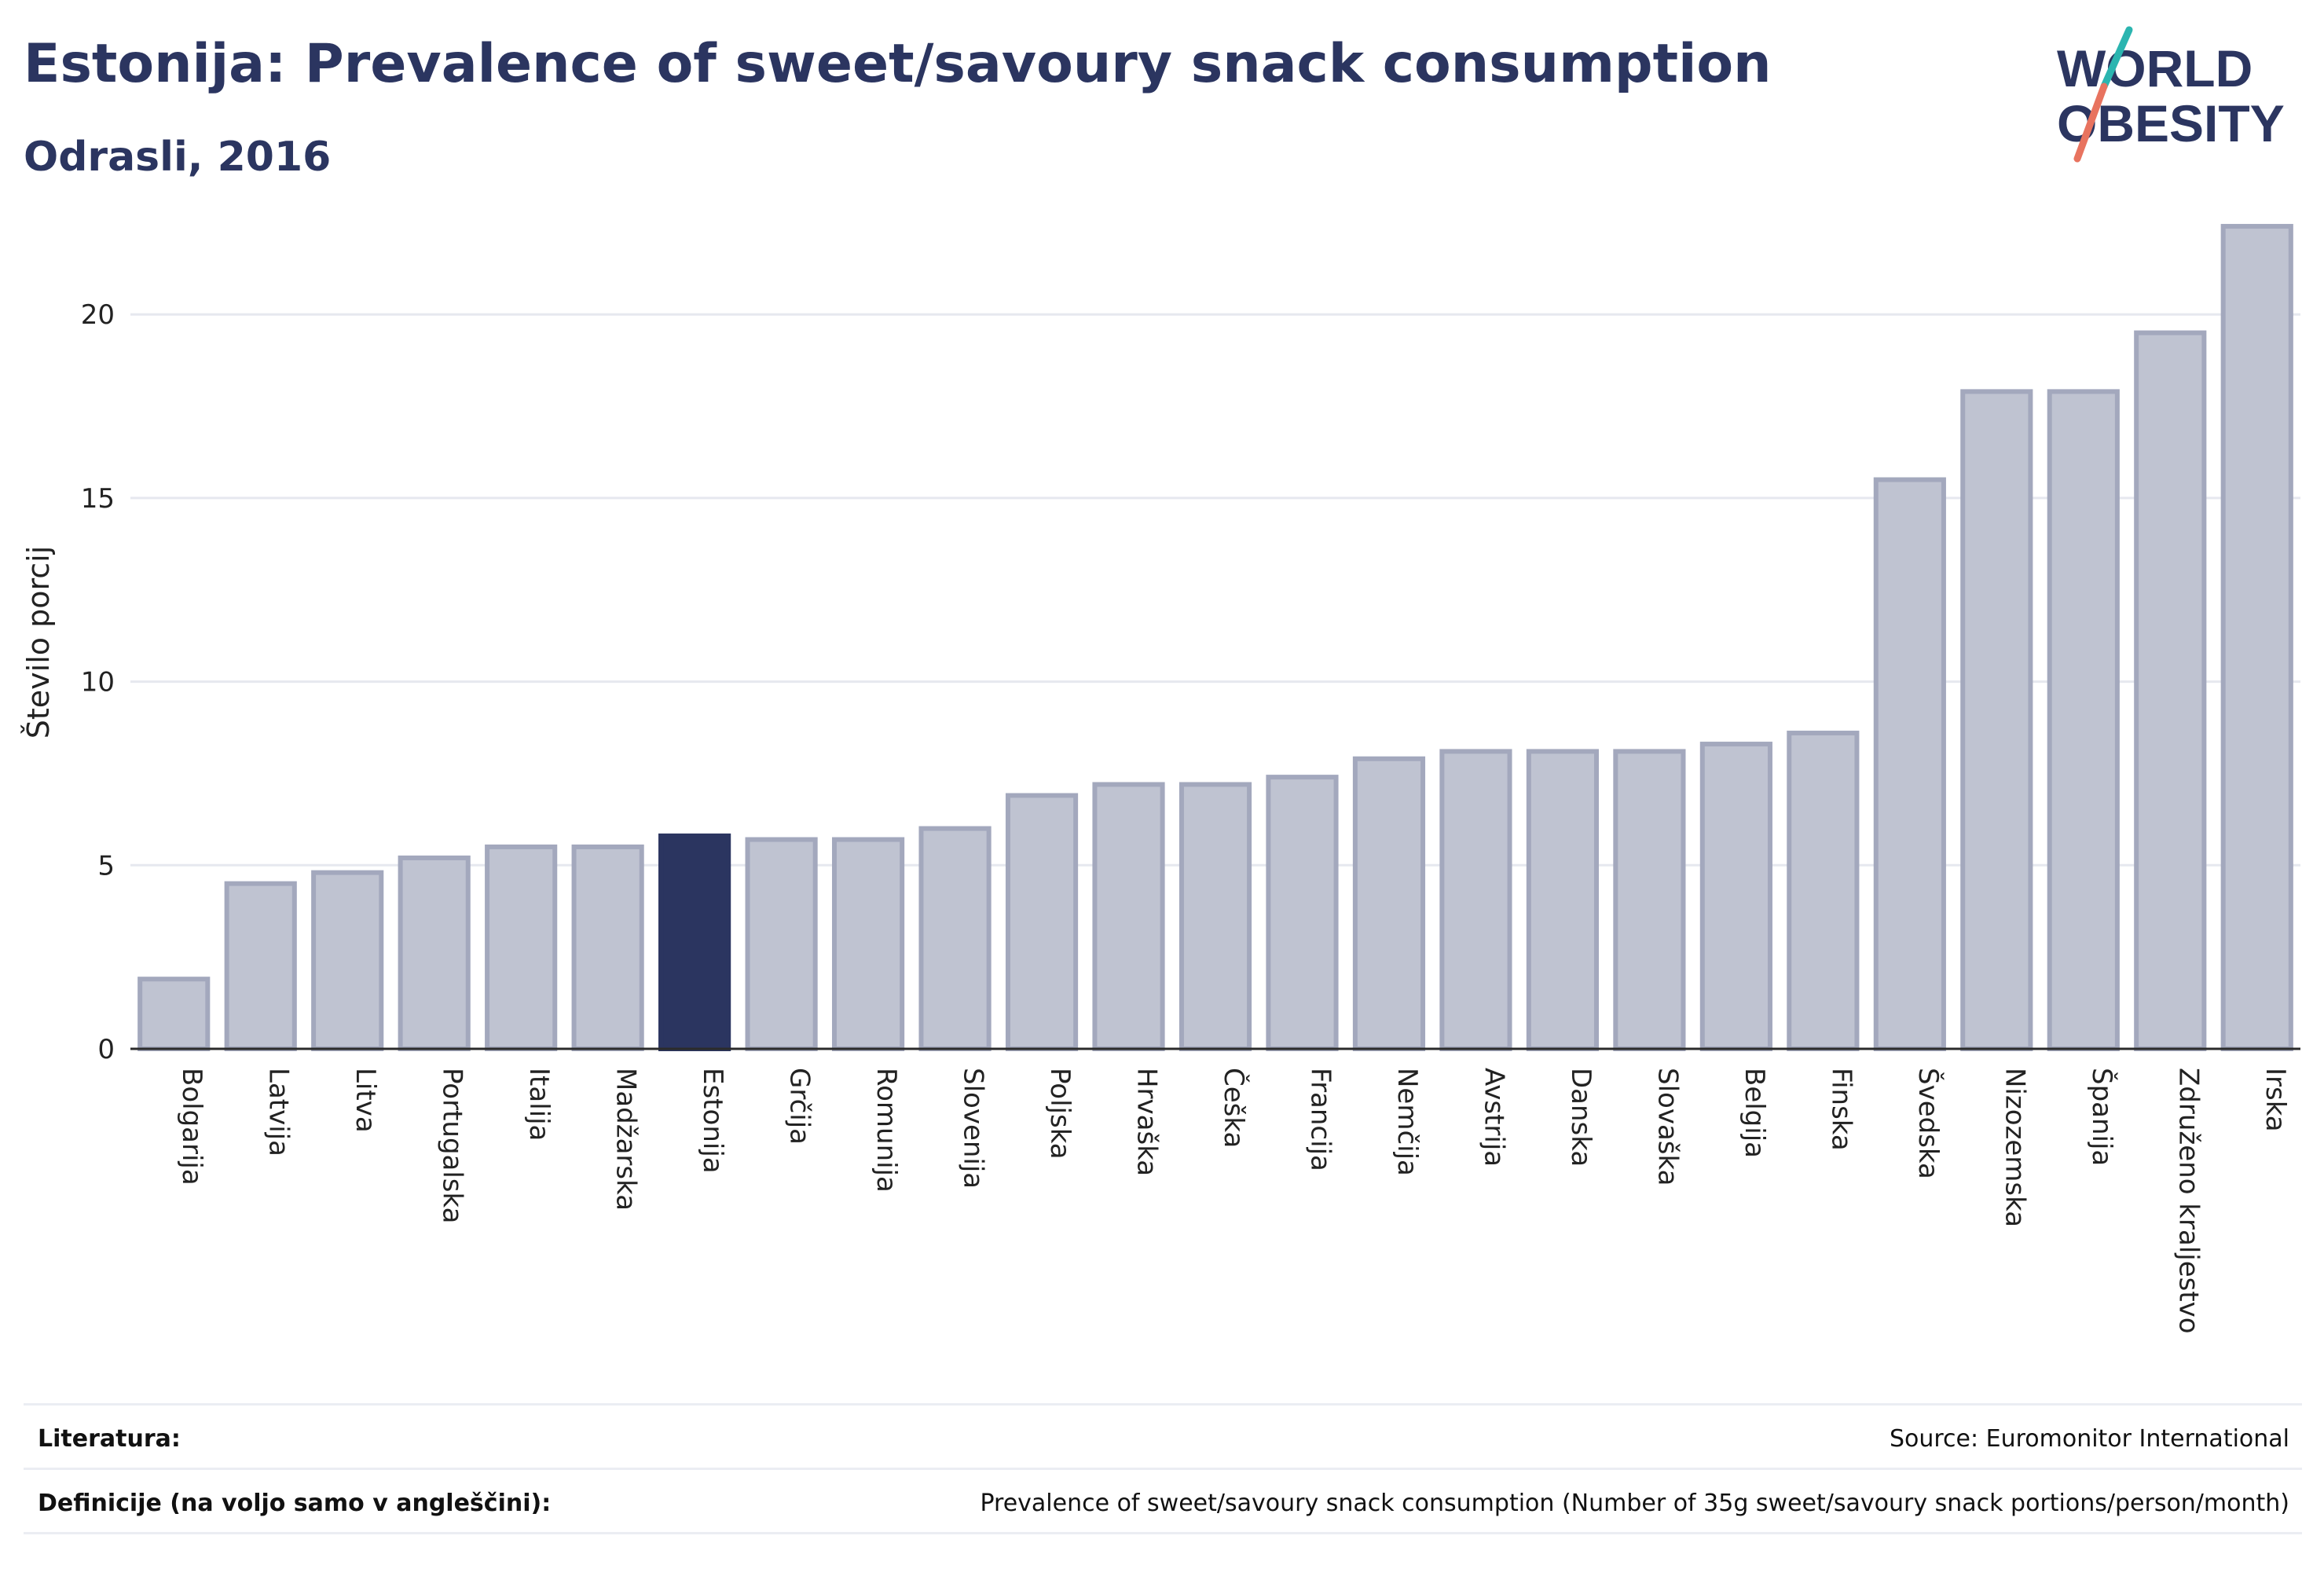 The height and width of the screenshot is (1576, 2324). I want to click on logo-slash-teal, so click(2116, 58).